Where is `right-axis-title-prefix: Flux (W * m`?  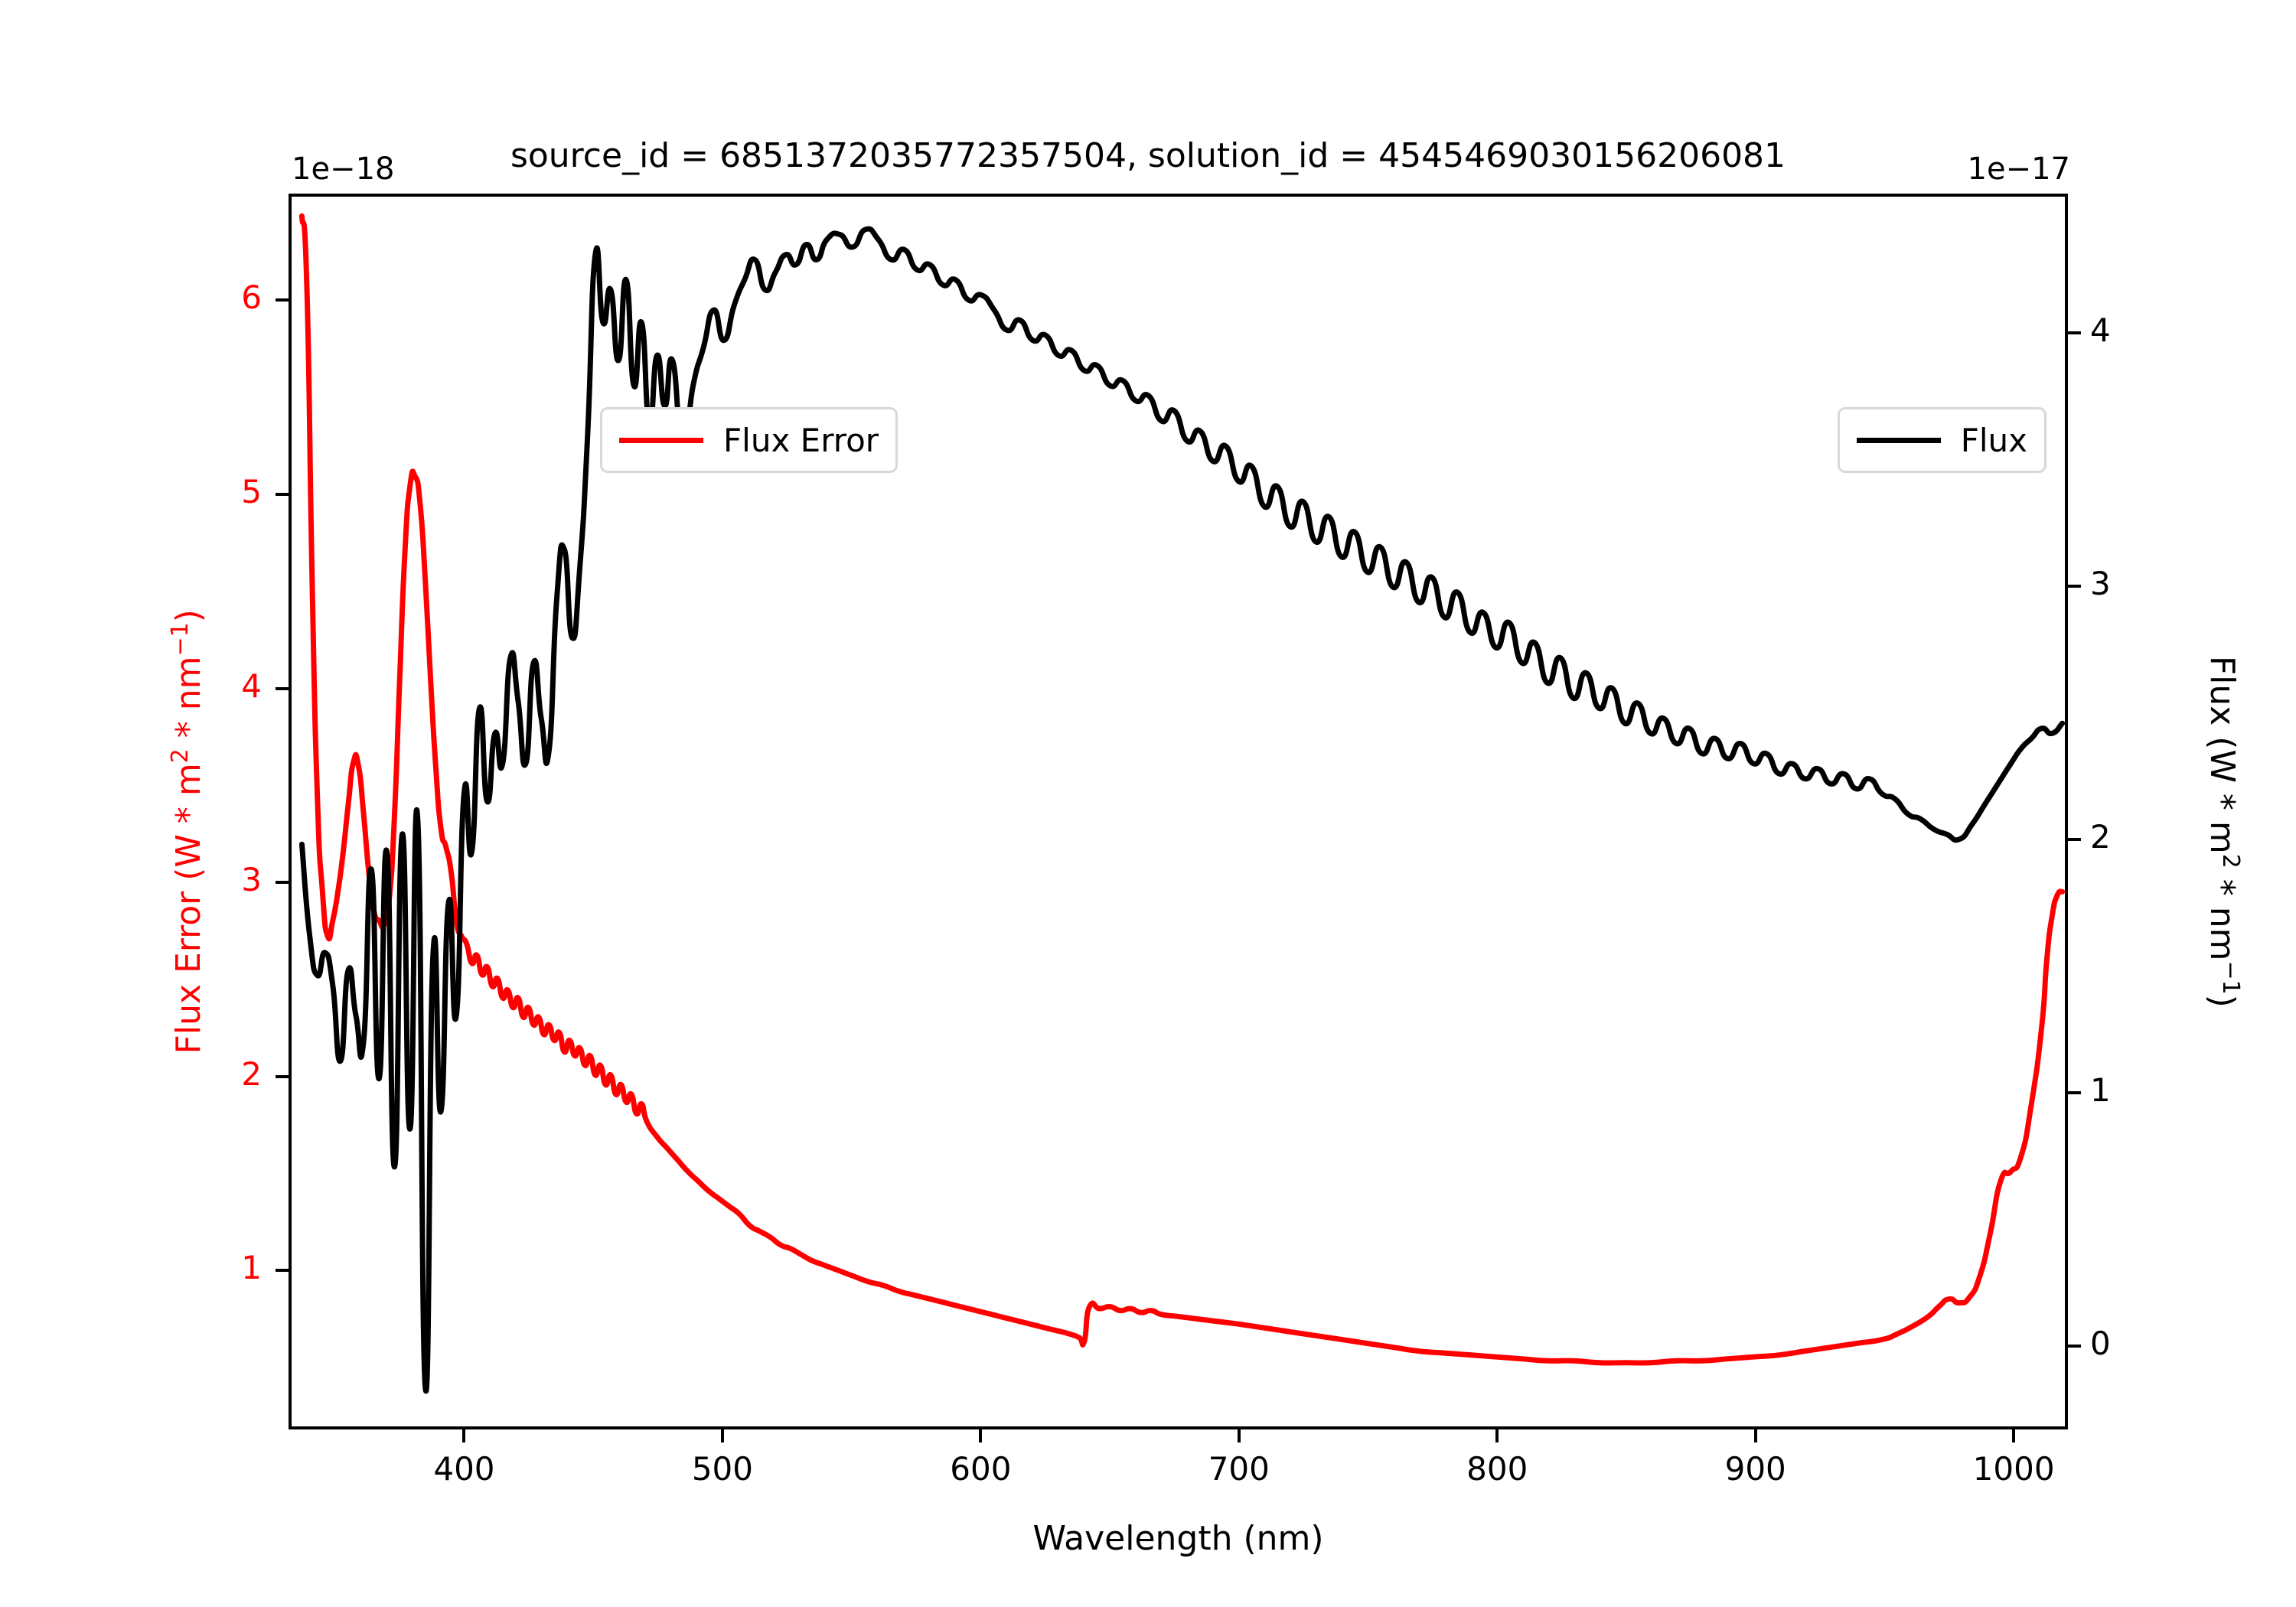 right-axis-title-prefix: Flux (W * m is located at coordinates (2222, 754).